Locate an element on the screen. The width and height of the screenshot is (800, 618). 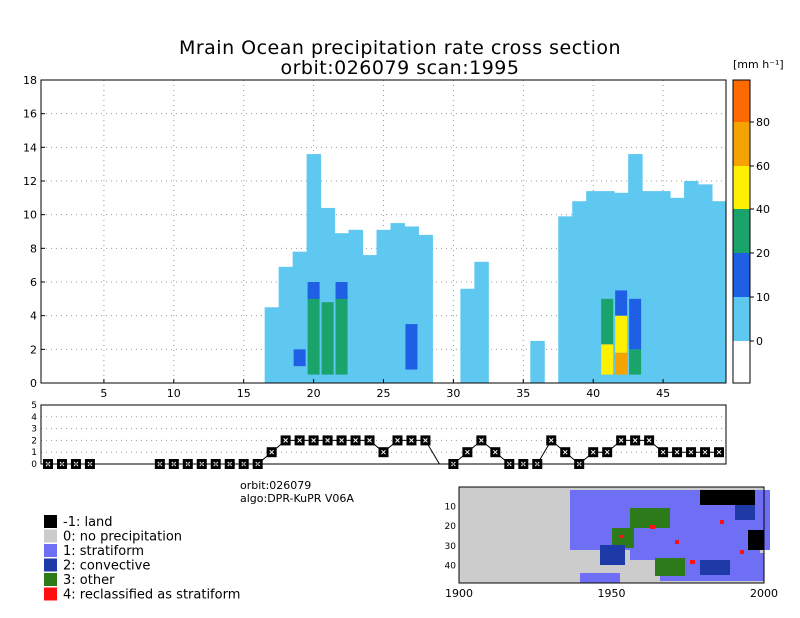
x-tick-label: 30 is located at coordinates (453, 393).